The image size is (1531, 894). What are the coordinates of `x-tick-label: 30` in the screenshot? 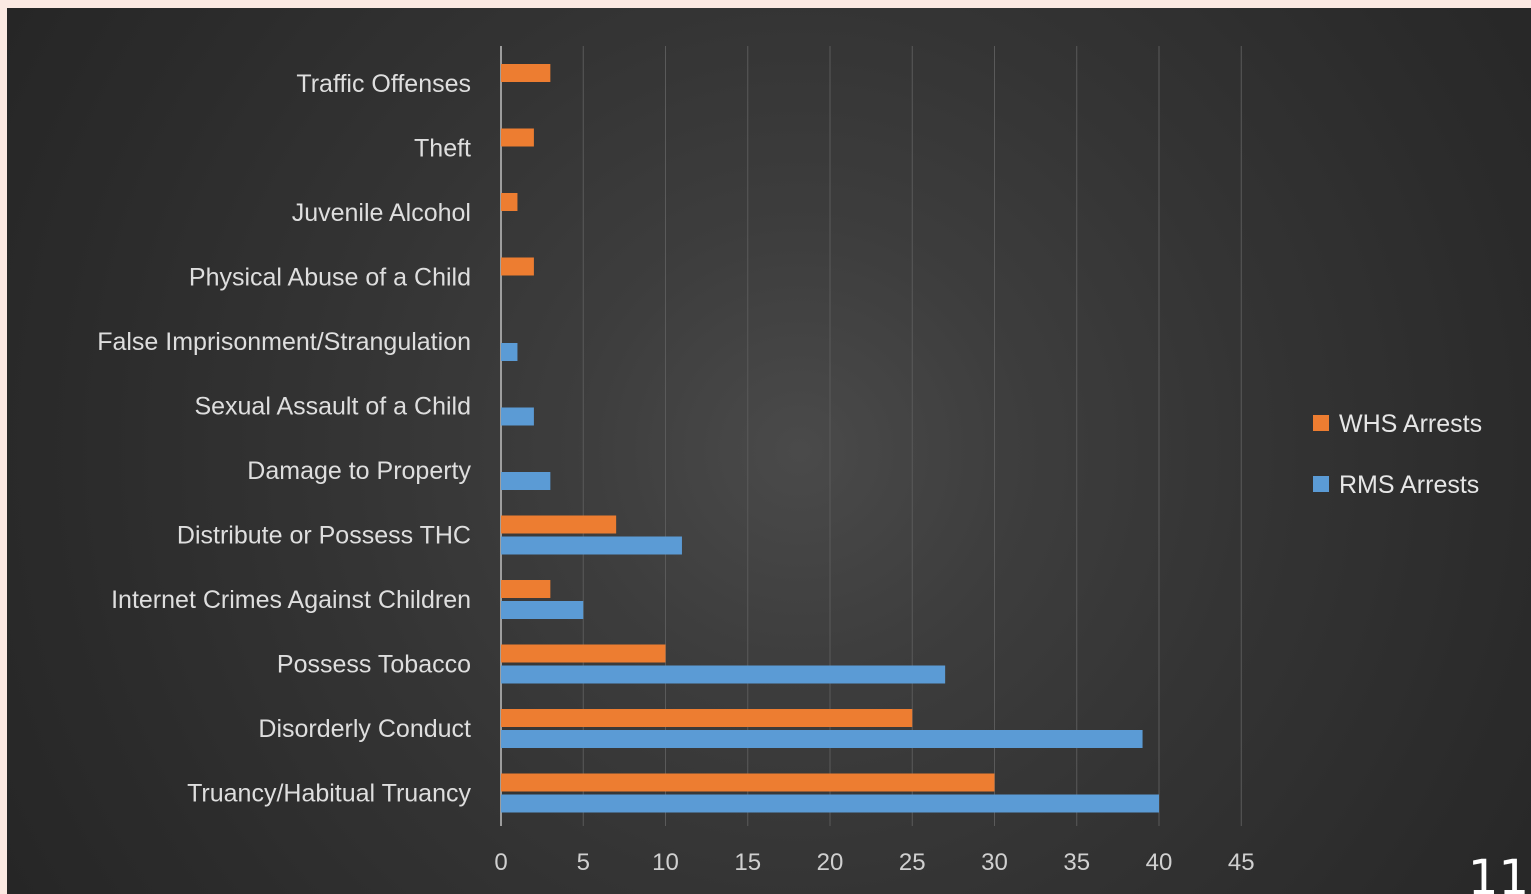 It's located at (994, 862).